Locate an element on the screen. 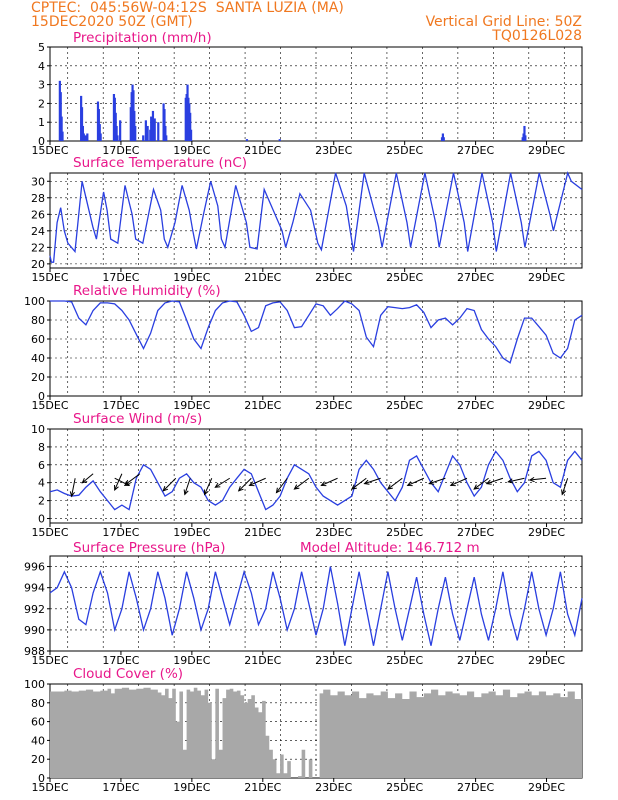 The height and width of the screenshot is (800, 618). y-tick-label: 988 is located at coordinates (34, 651).